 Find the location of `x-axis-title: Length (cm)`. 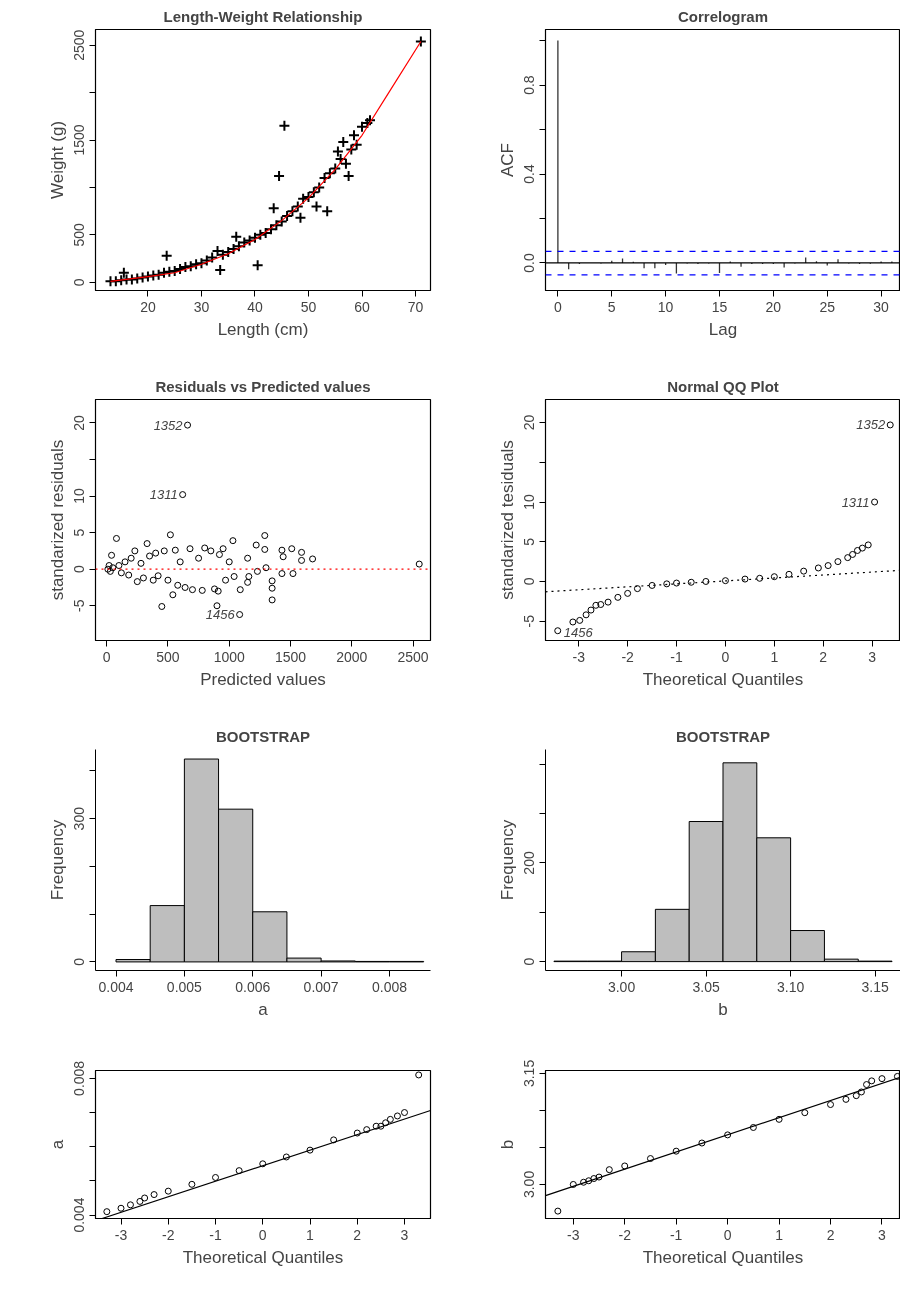

x-axis-title: Length (cm) is located at coordinates (263, 329).